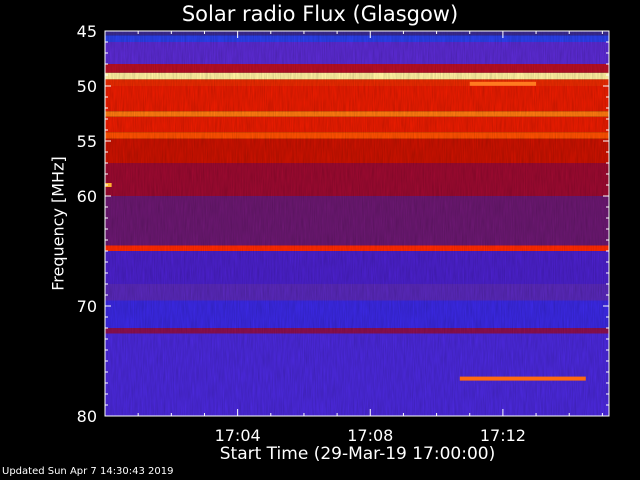  What do you see at coordinates (88, 471) in the screenshot?
I see `update-timestamp: Updated Sun Apr 7 14:30:43 2019` at bounding box center [88, 471].